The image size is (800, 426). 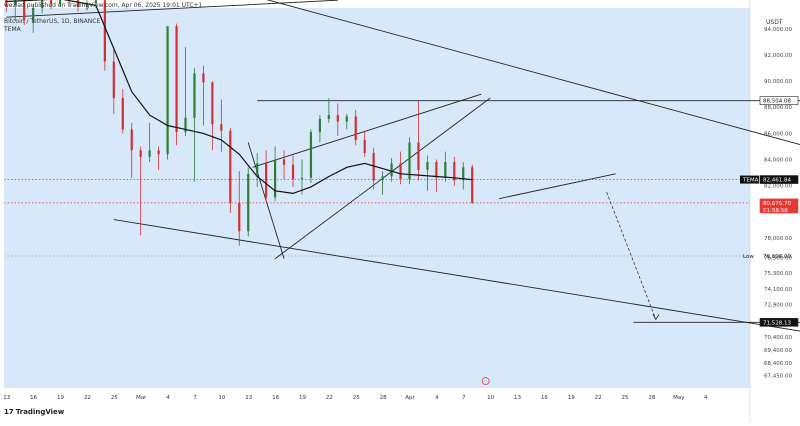 I want to click on y-tick-label: 69,400.00, so click(x=778, y=351).